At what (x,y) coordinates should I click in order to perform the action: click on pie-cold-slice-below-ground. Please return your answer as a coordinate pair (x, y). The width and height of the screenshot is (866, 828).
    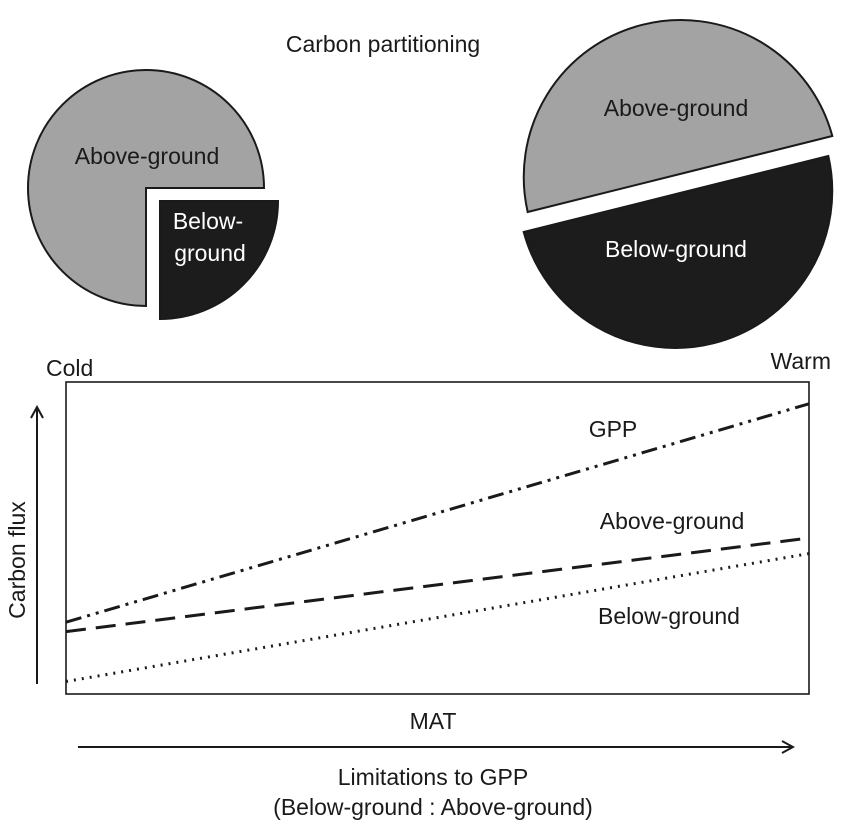
    Looking at the image, I should click on (219, 260).